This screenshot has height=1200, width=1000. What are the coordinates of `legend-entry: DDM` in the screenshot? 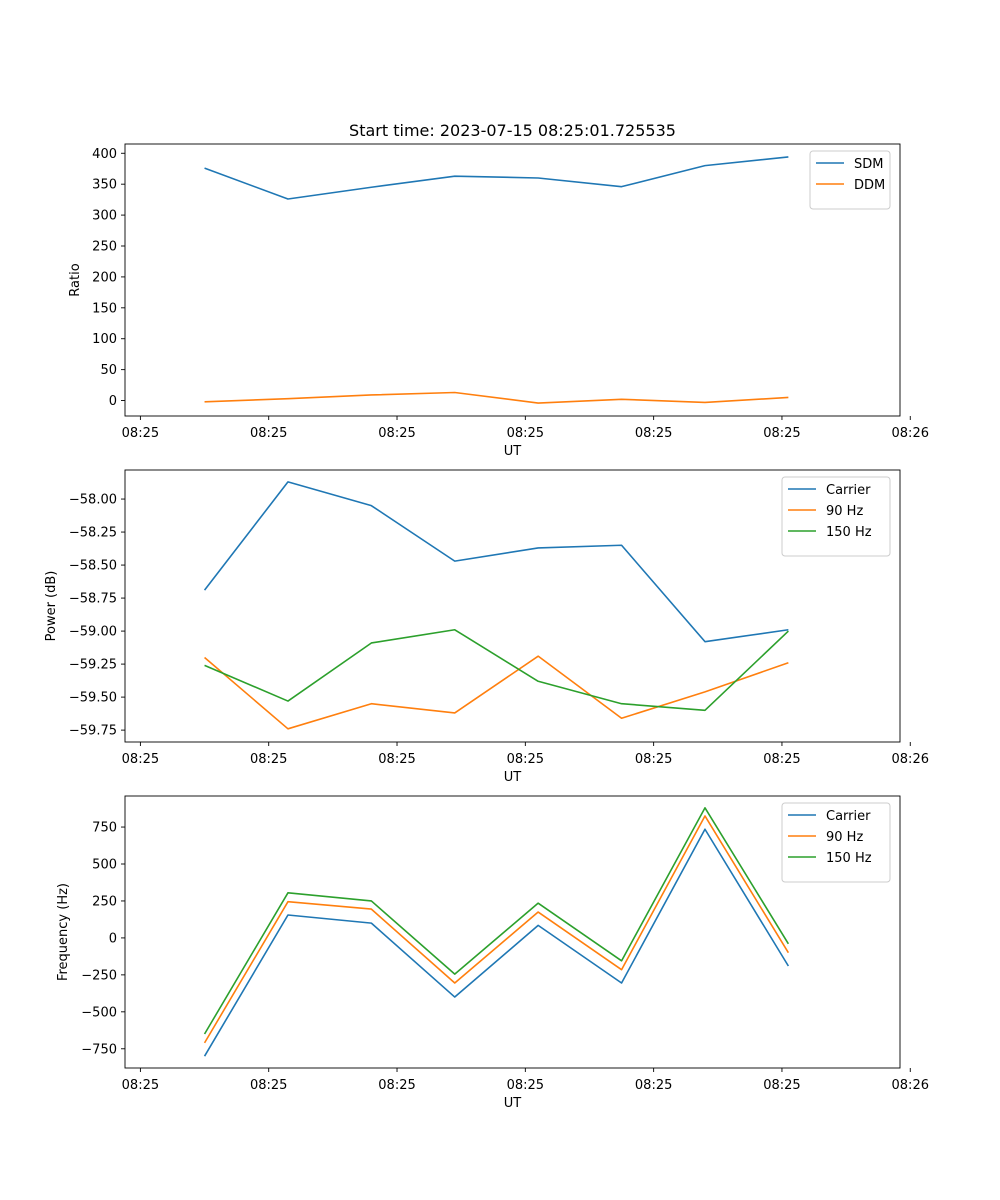 It's located at (869, 185).